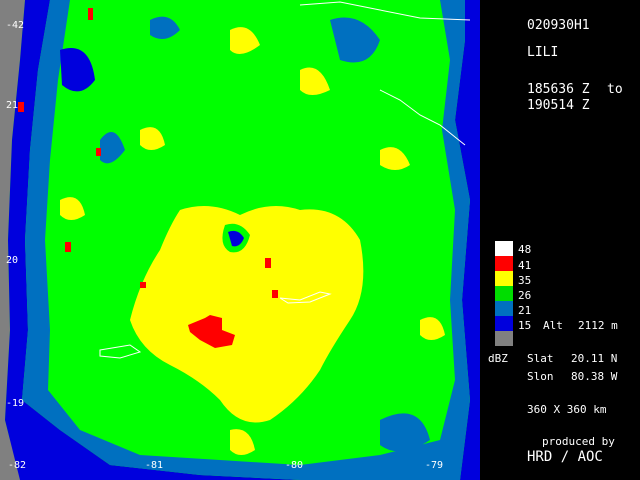 This screenshot has width=640, height=480. I want to click on slat-value: 20.11 N, so click(594, 358).